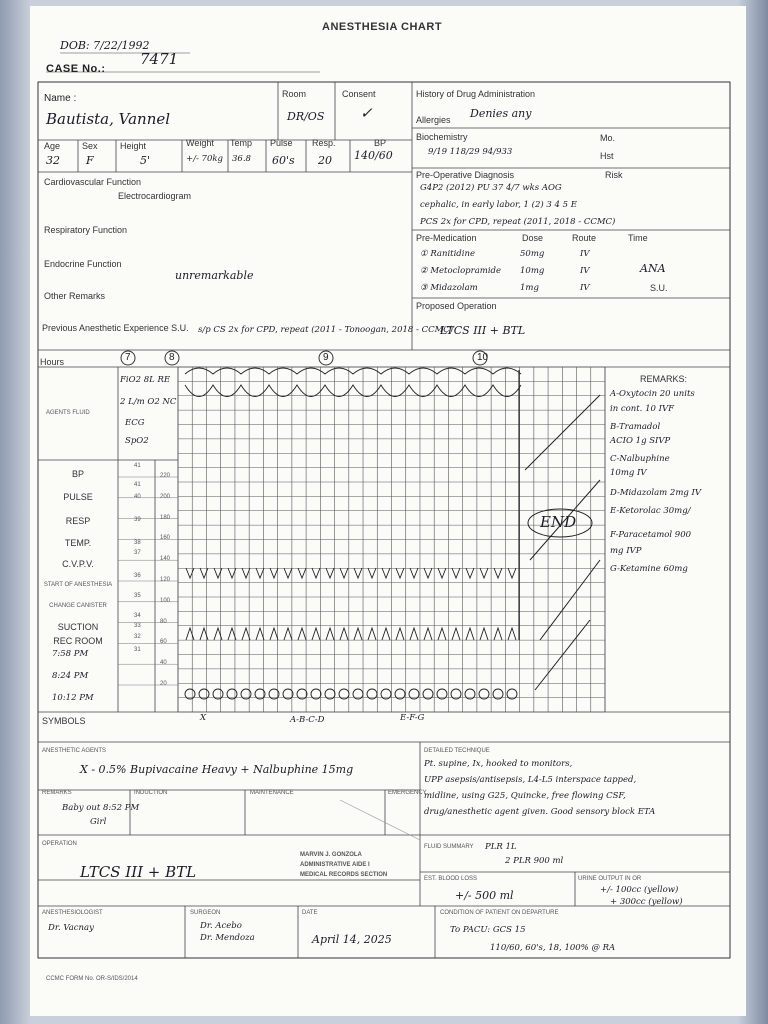  I want to click on label: 36, so click(137, 576).